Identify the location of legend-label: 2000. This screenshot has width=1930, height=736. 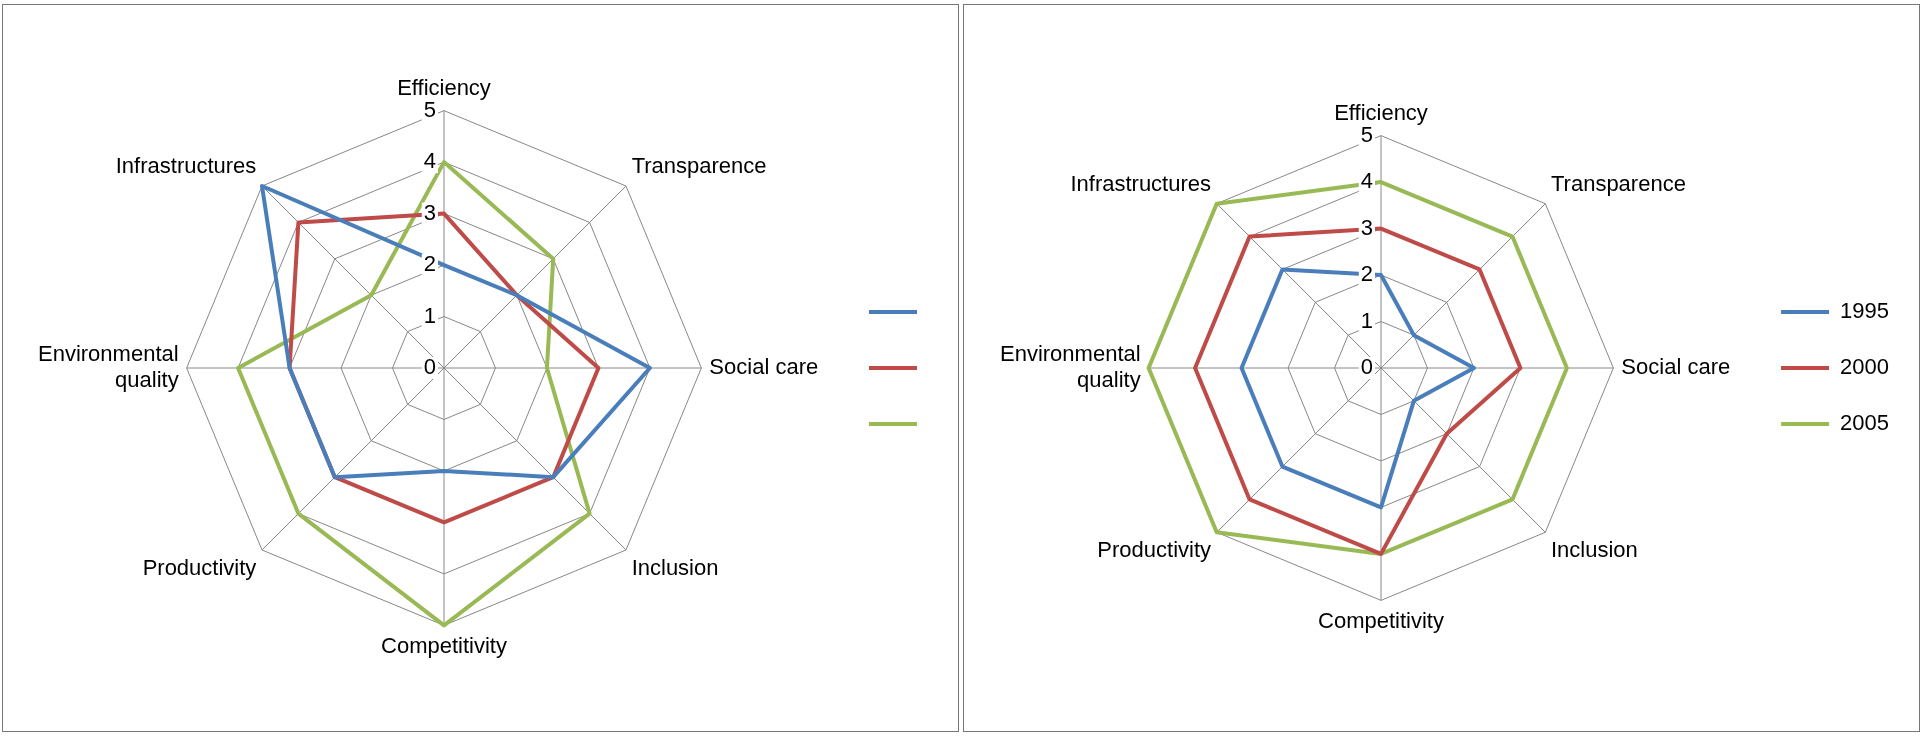
(1865, 367).